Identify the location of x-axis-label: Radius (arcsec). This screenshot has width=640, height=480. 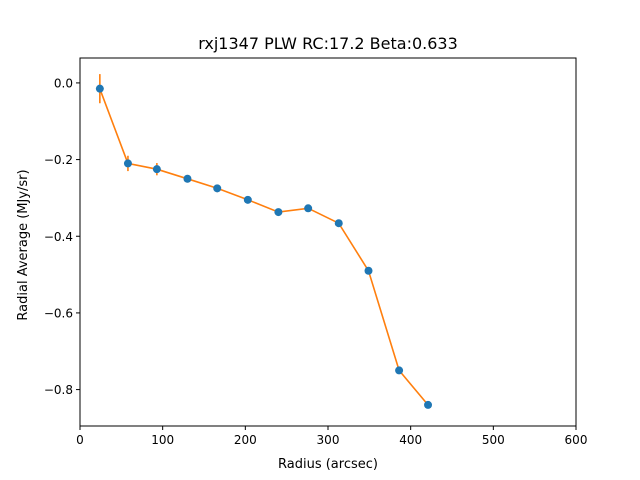
(328, 464).